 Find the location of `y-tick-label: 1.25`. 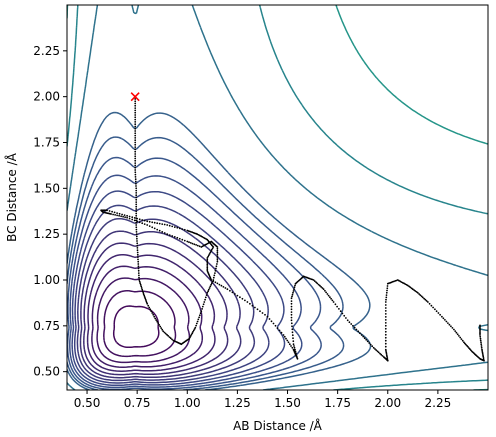

y-tick-label: 1.25 is located at coordinates (46, 234).